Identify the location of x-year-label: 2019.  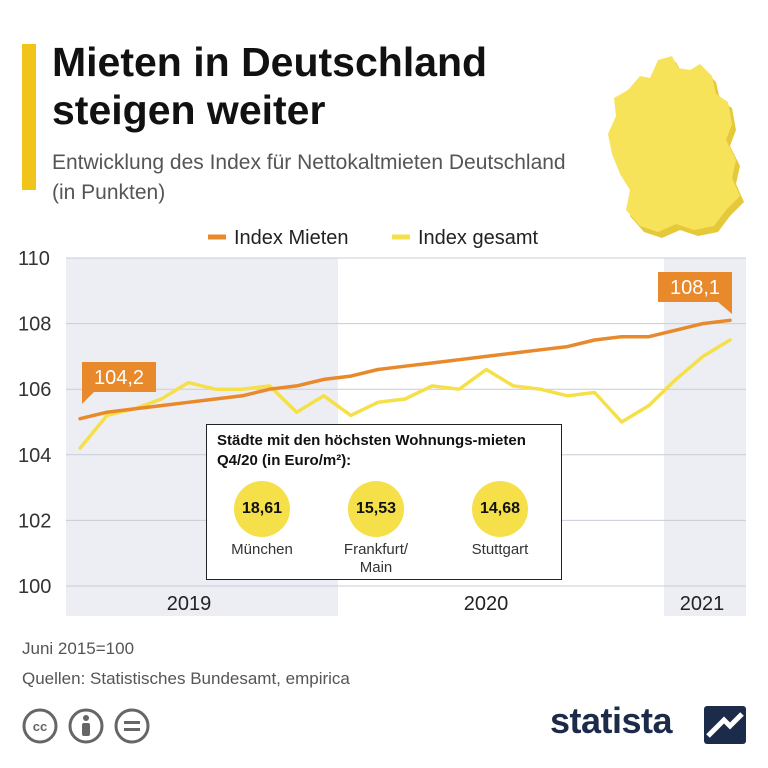
(189, 604).